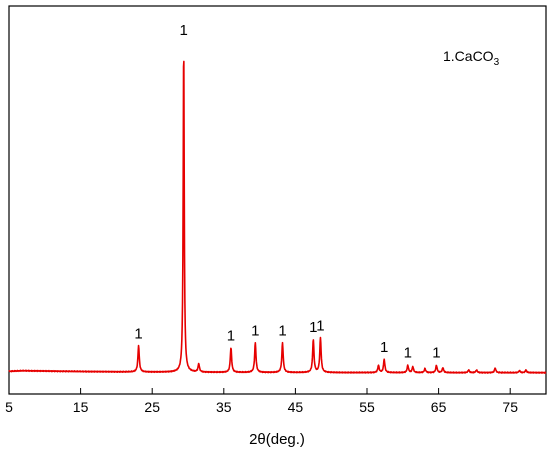  I want to click on peak-label-13: 1, so click(436, 353).